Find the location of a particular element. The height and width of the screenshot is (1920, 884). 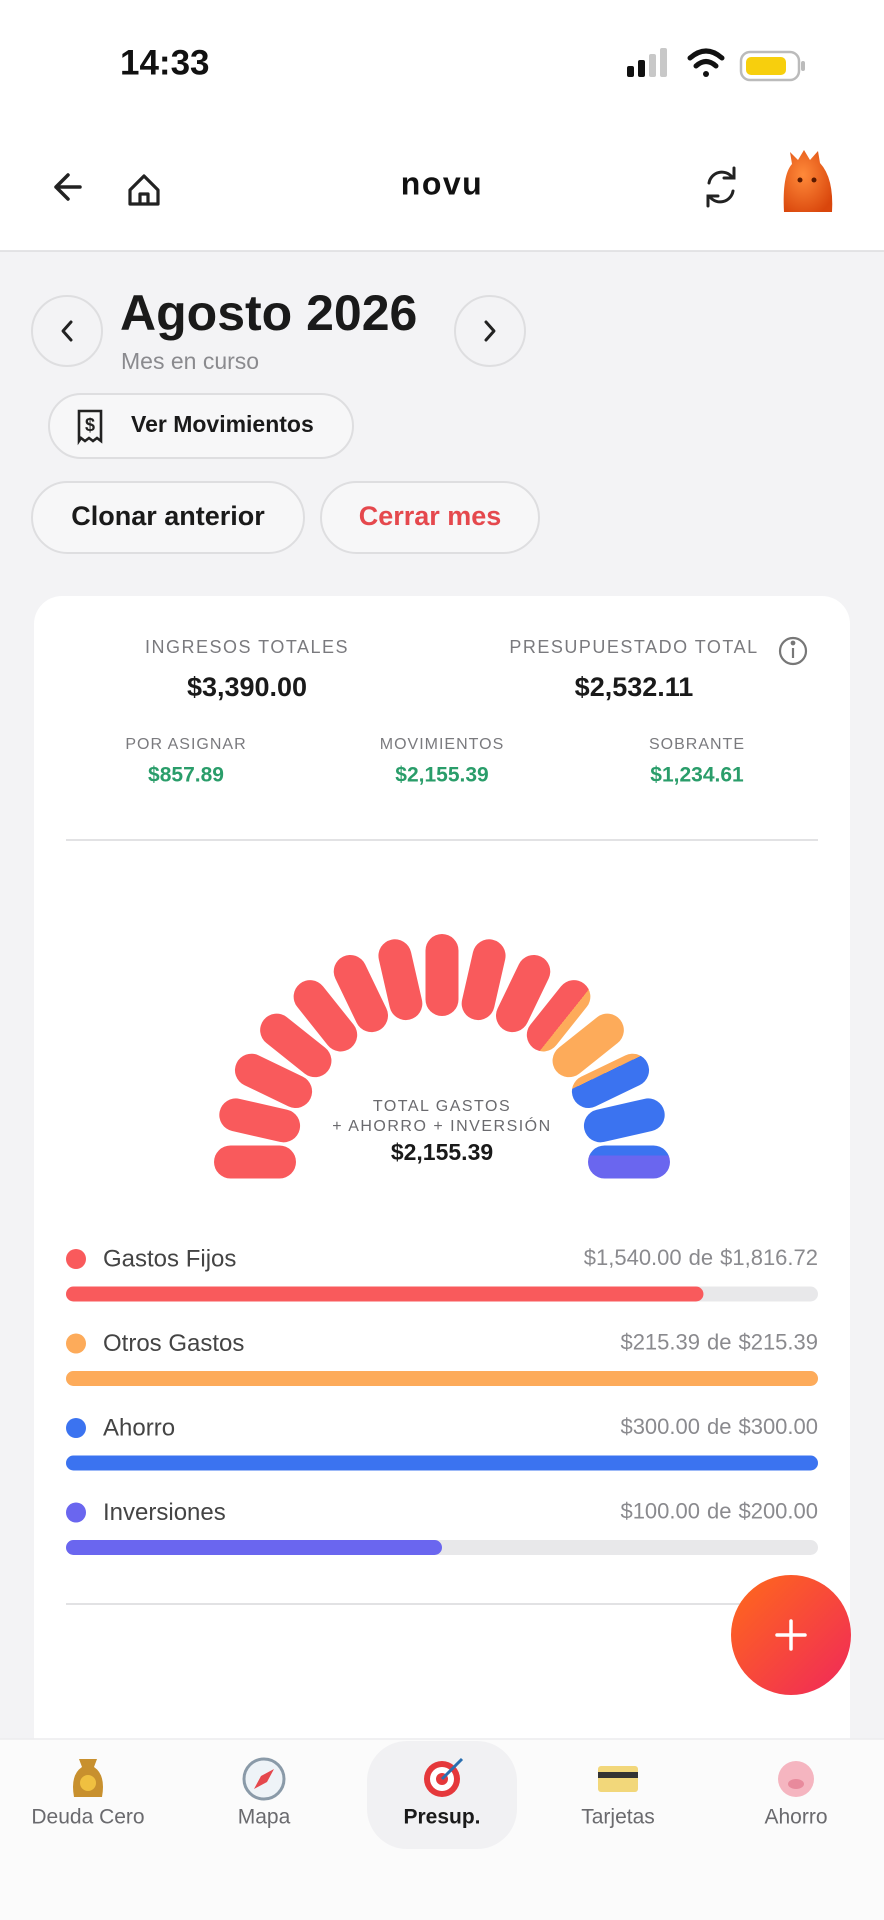

clone-label: Clonar anterior is located at coordinates (168, 516).